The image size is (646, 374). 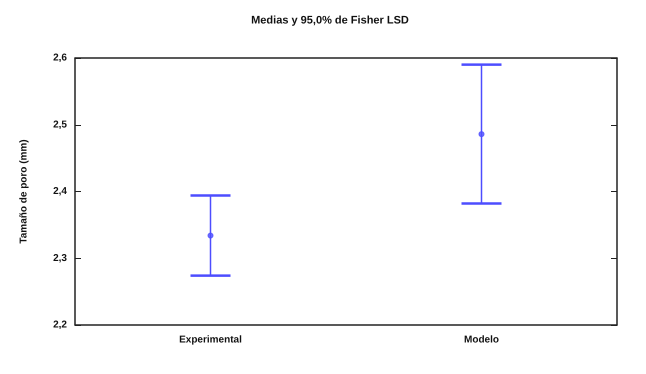 I want to click on x-tick-label: Modelo, so click(x=481, y=340).